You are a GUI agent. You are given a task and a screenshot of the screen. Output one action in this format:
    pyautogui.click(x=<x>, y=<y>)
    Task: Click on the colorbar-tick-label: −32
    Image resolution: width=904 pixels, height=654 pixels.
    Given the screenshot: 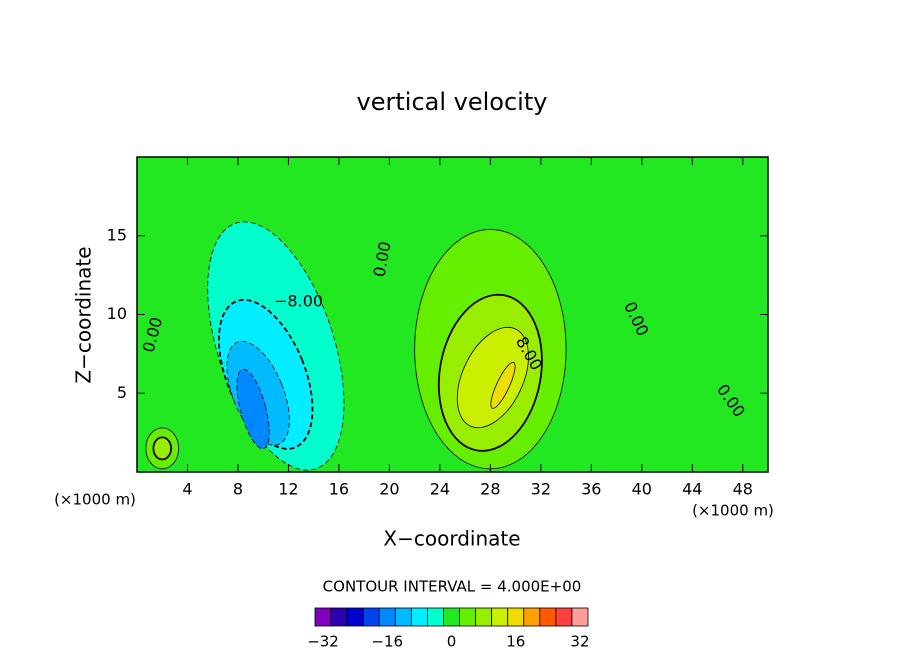 What is the action you would take?
    pyautogui.click(x=323, y=642)
    